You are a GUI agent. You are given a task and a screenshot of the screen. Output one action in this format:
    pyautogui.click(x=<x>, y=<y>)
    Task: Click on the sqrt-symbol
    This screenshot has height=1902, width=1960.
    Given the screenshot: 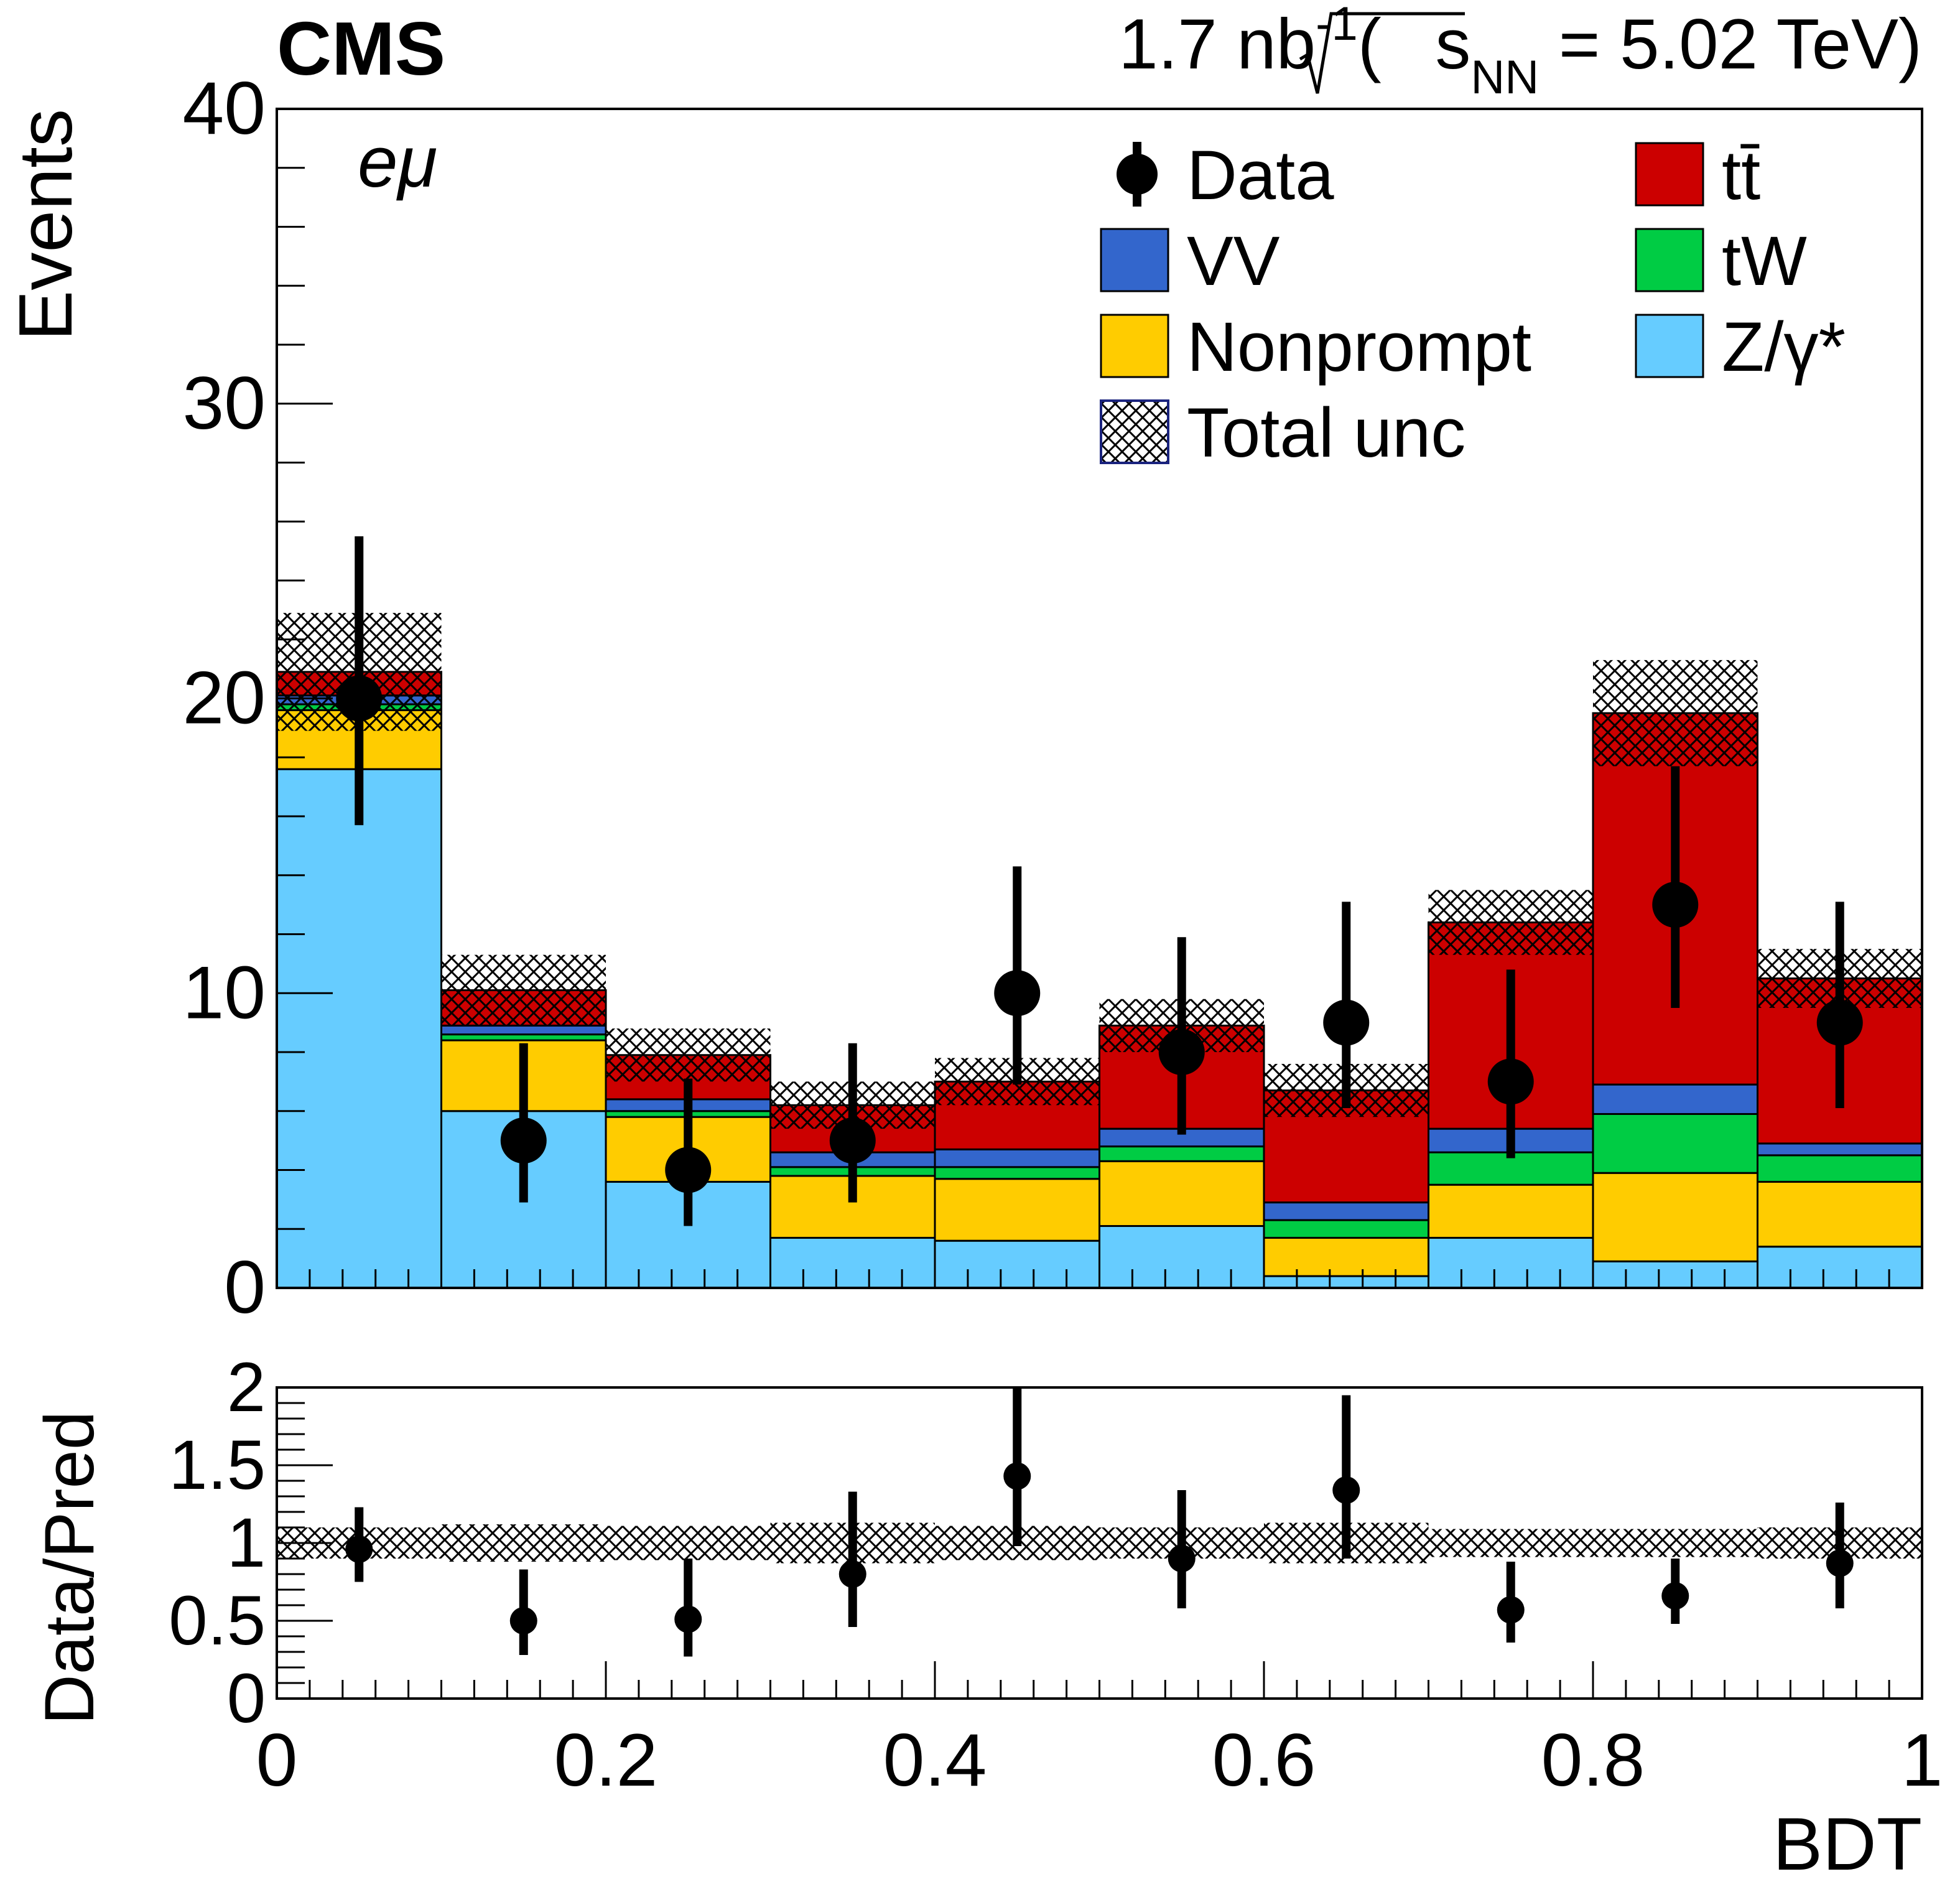 What is the action you would take?
    pyautogui.click(x=1382, y=53)
    